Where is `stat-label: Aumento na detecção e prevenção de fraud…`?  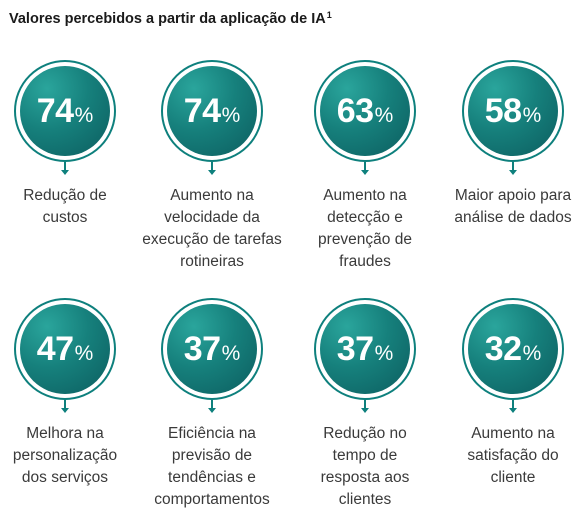
stat-label: Aumento na detecção e prevenção de fraud… is located at coordinates (365, 228).